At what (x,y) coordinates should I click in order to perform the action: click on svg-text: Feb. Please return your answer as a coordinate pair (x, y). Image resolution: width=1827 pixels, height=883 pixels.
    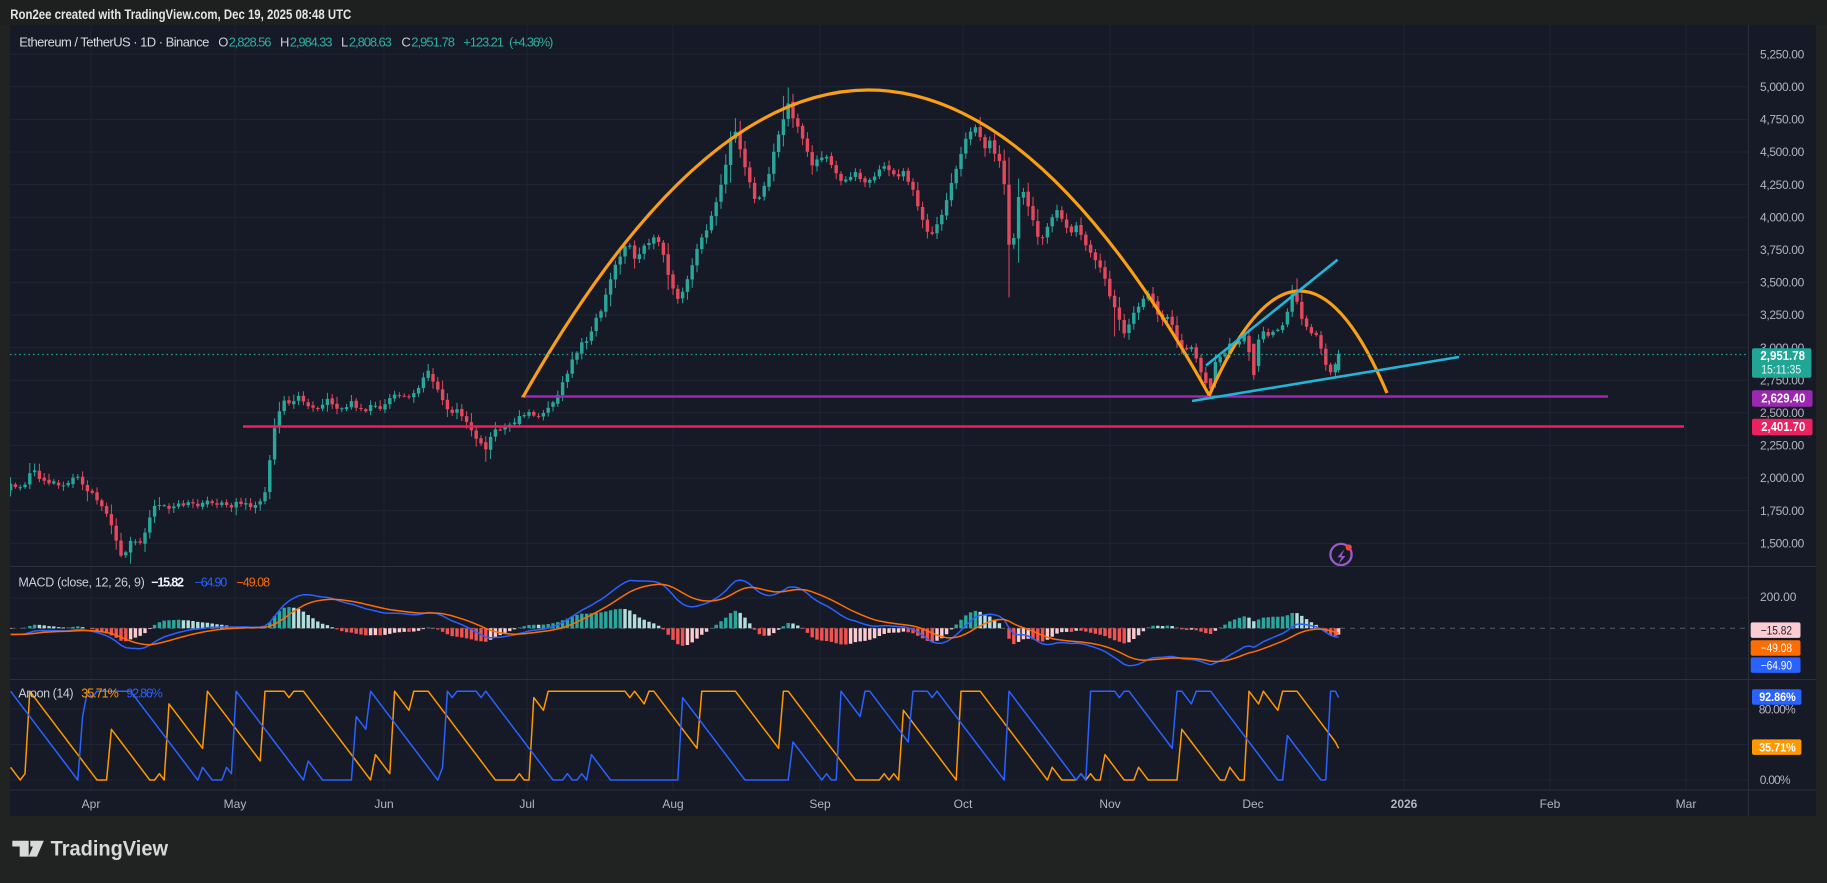
    Looking at the image, I should click on (1550, 804).